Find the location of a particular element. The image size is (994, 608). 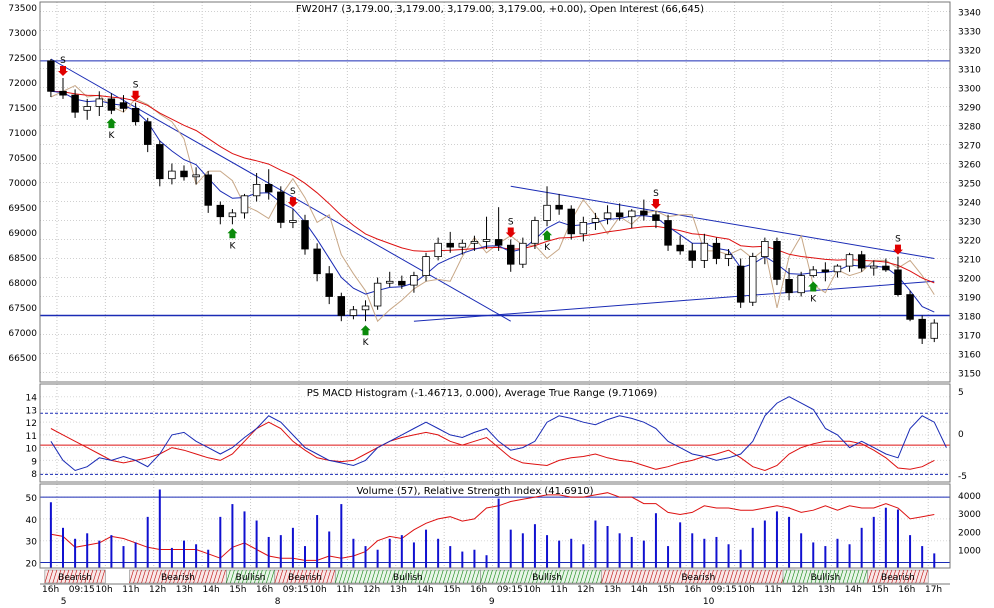

sell-marker-label: S is located at coordinates (63, 61).